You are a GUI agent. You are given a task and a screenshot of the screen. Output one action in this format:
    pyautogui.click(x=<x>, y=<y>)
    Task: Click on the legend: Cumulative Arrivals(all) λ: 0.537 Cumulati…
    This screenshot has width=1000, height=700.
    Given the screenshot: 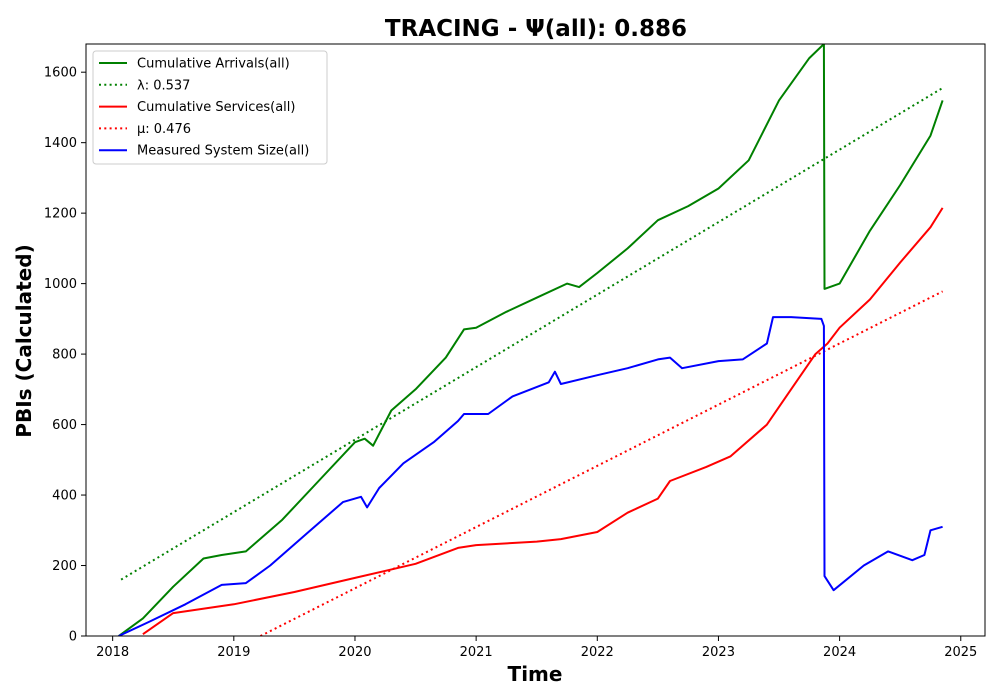 What is the action you would take?
    pyautogui.click(x=210, y=107)
    